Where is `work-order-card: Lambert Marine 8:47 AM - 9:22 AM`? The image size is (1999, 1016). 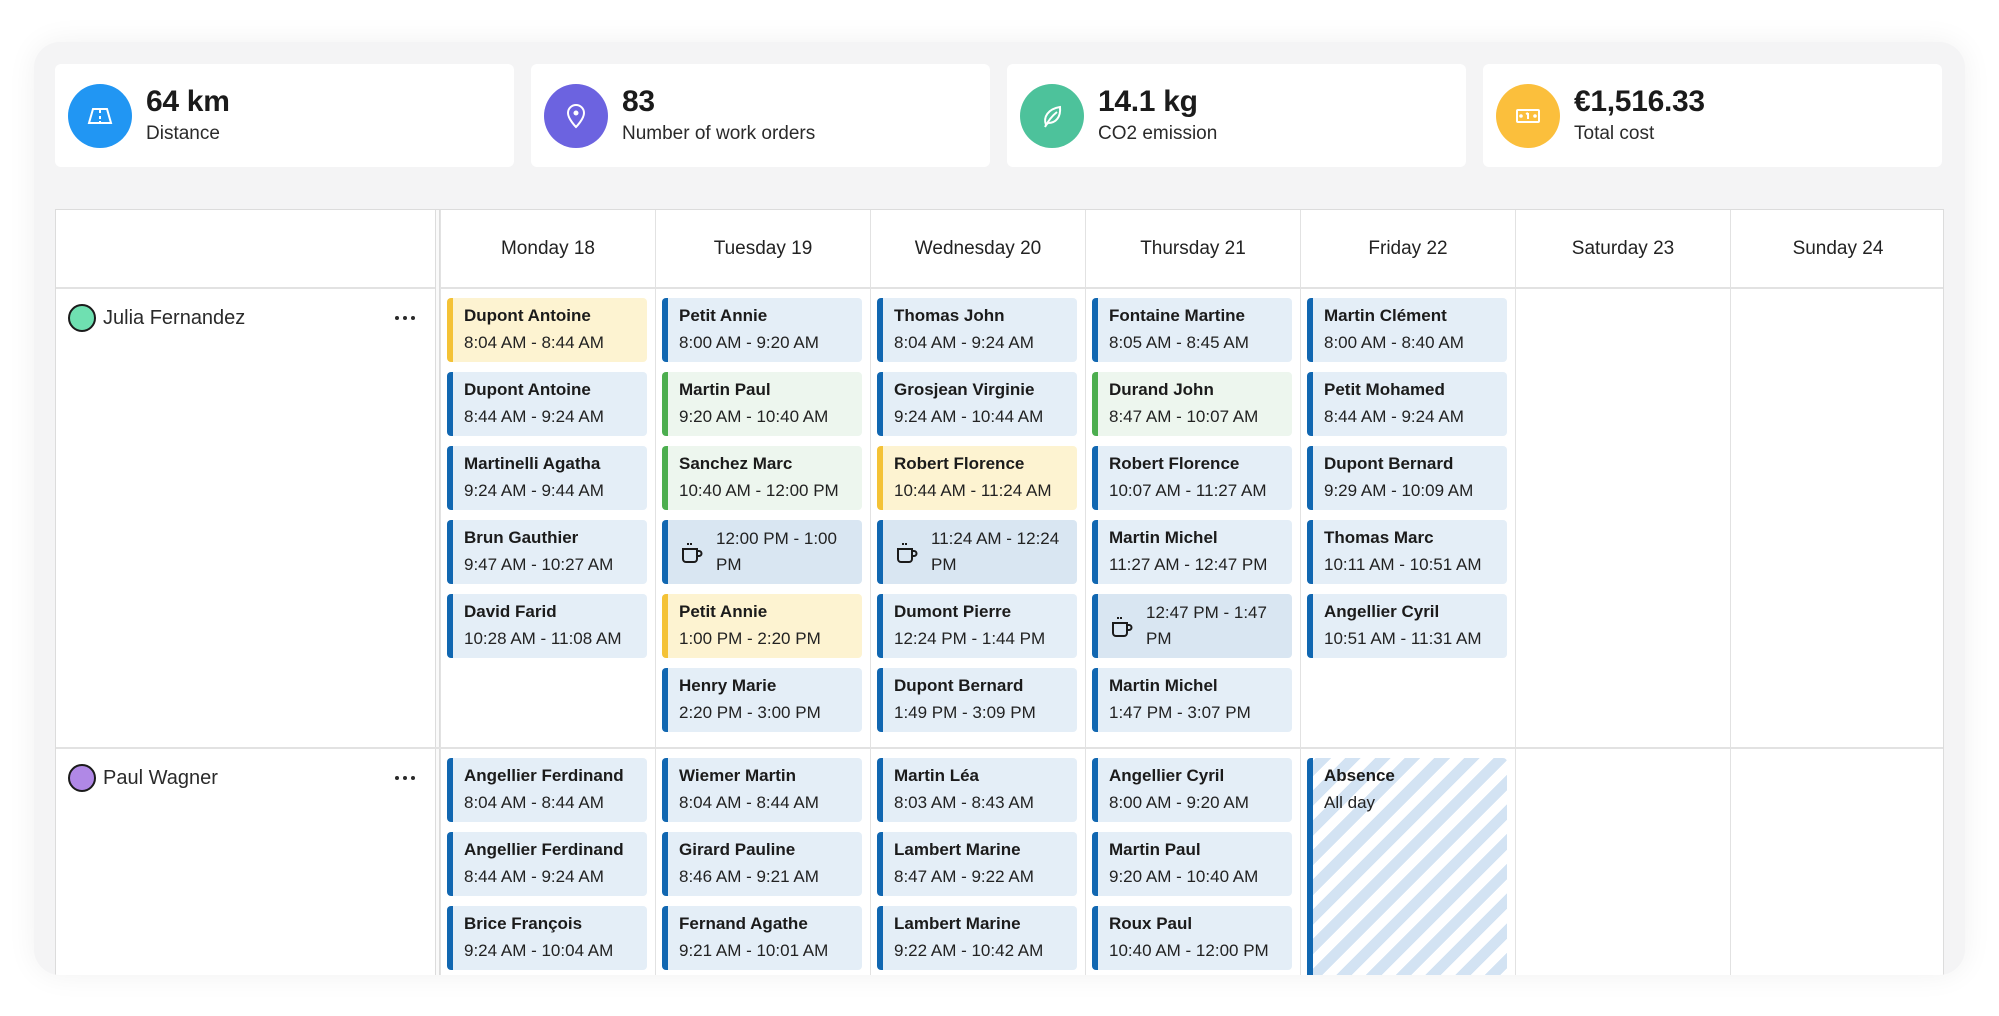 work-order-card: Lambert Marine 8:47 AM - 9:22 AM is located at coordinates (977, 864).